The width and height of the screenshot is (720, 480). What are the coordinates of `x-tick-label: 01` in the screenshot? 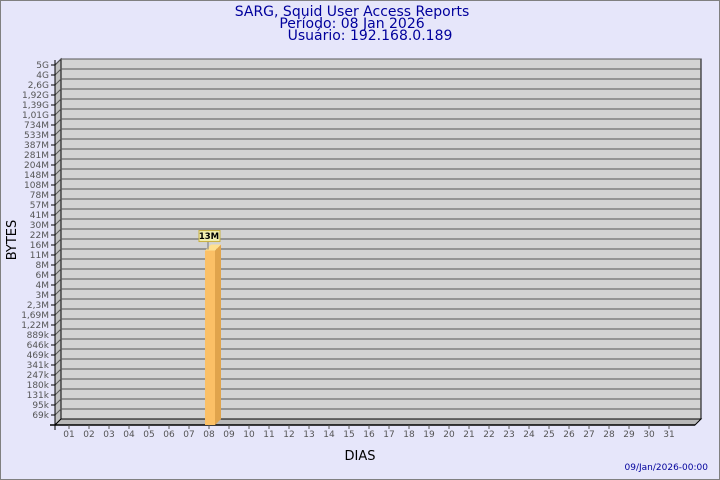 It's located at (68, 435).